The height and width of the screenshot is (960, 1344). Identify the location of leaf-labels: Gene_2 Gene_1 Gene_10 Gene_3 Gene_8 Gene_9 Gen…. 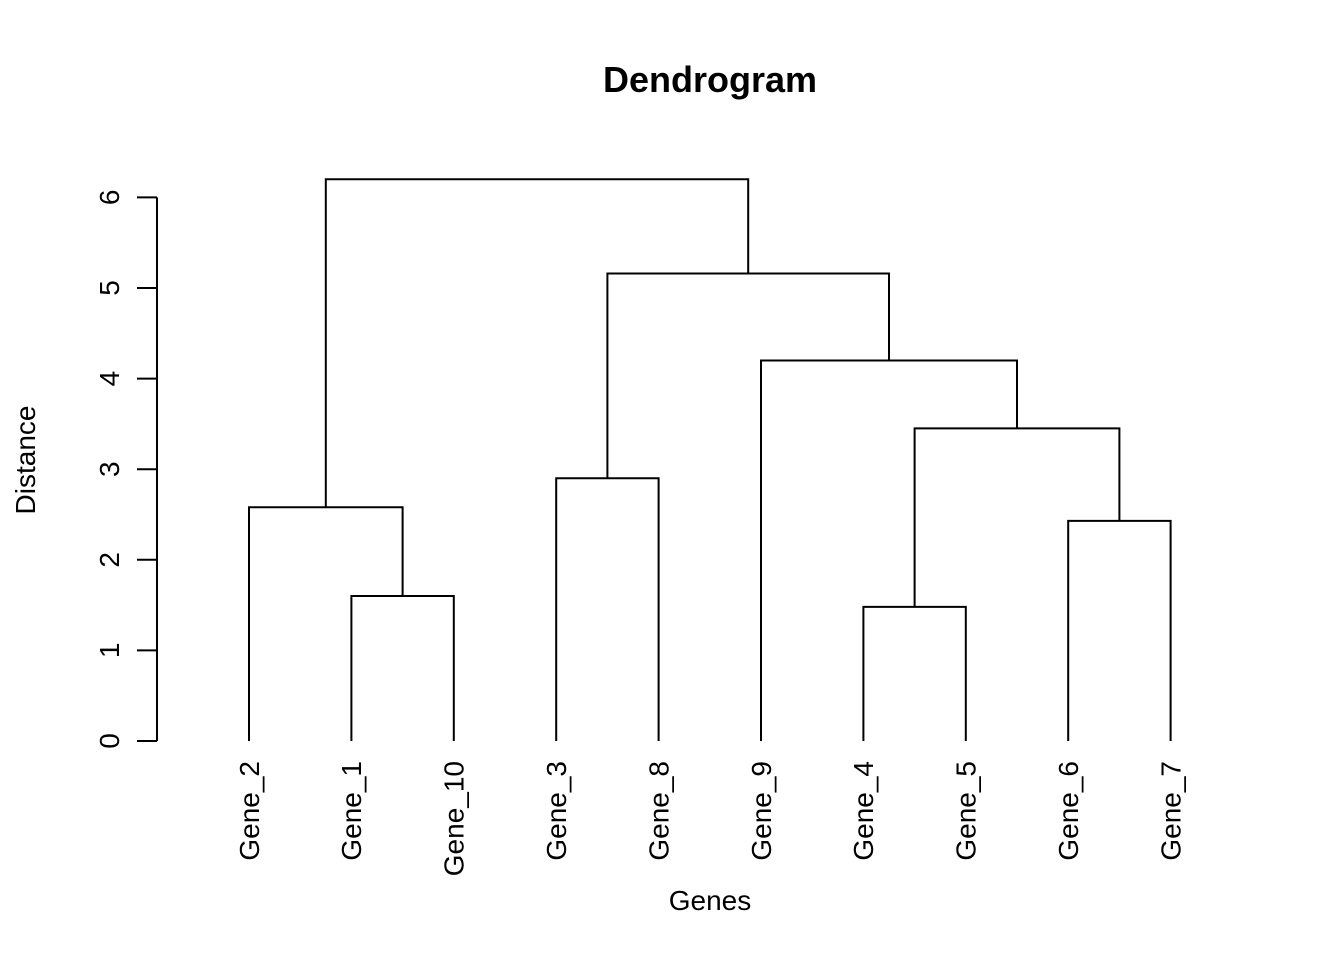
(710, 818).